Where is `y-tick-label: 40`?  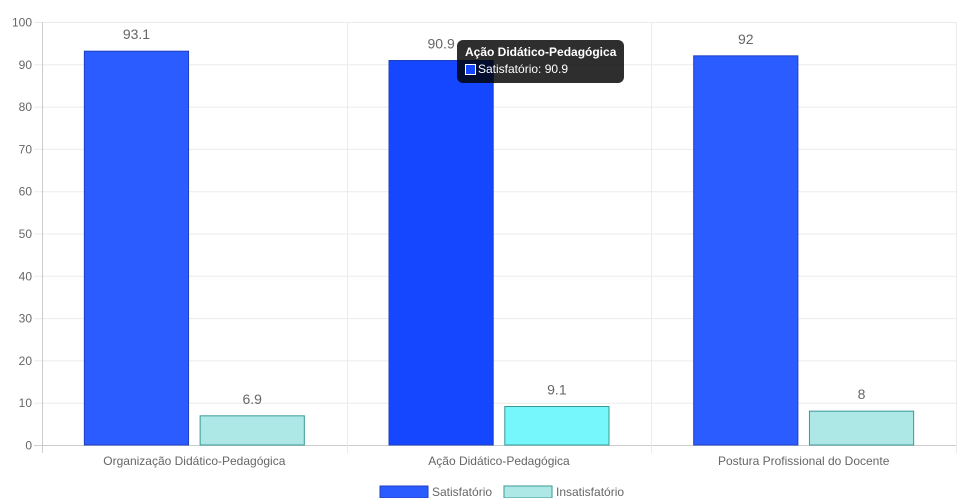 y-tick-label: 40 is located at coordinates (26, 276).